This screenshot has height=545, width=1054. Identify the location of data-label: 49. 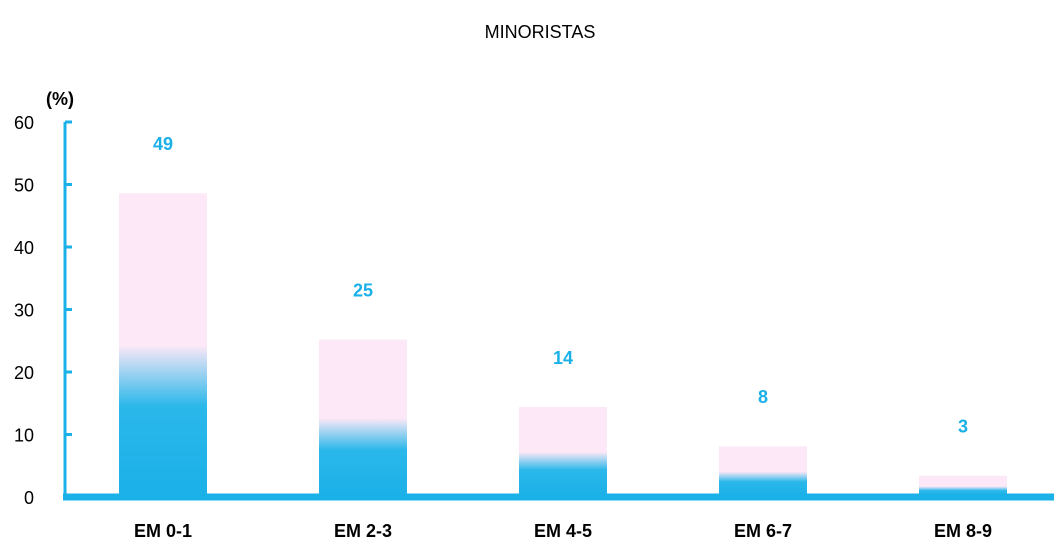
(163, 144).